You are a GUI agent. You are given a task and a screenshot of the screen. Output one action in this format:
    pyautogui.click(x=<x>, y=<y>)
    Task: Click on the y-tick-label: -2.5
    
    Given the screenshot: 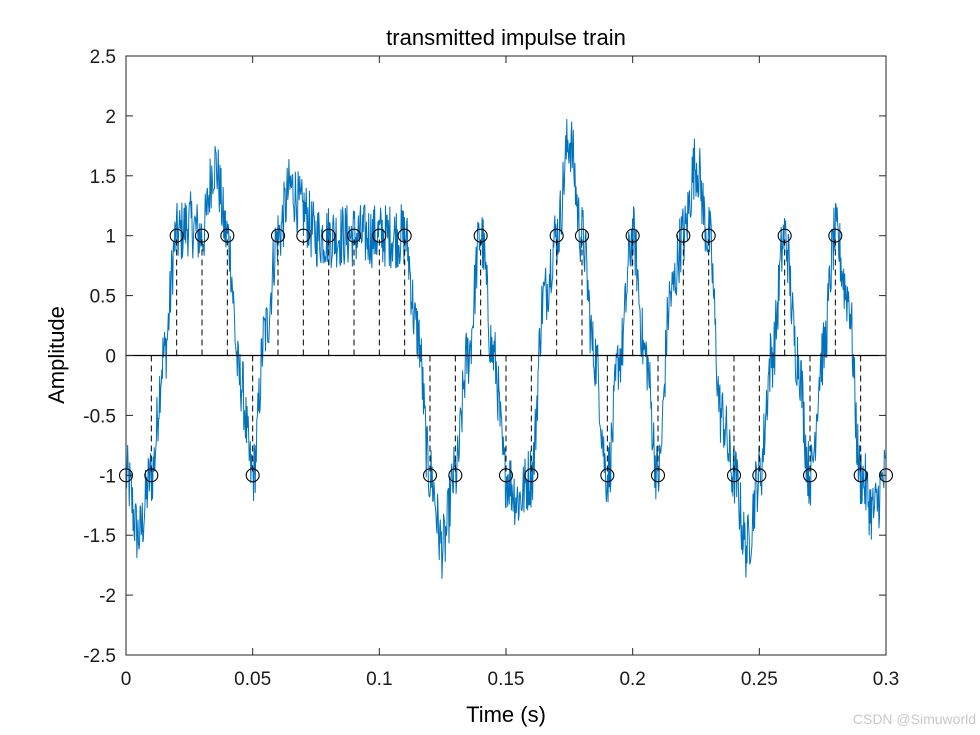 What is the action you would take?
    pyautogui.click(x=99, y=656)
    